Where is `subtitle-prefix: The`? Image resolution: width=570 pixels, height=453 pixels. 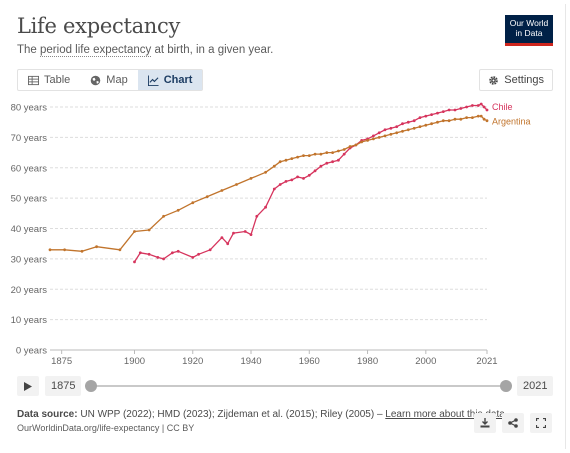 subtitle-prefix: The is located at coordinates (29, 50).